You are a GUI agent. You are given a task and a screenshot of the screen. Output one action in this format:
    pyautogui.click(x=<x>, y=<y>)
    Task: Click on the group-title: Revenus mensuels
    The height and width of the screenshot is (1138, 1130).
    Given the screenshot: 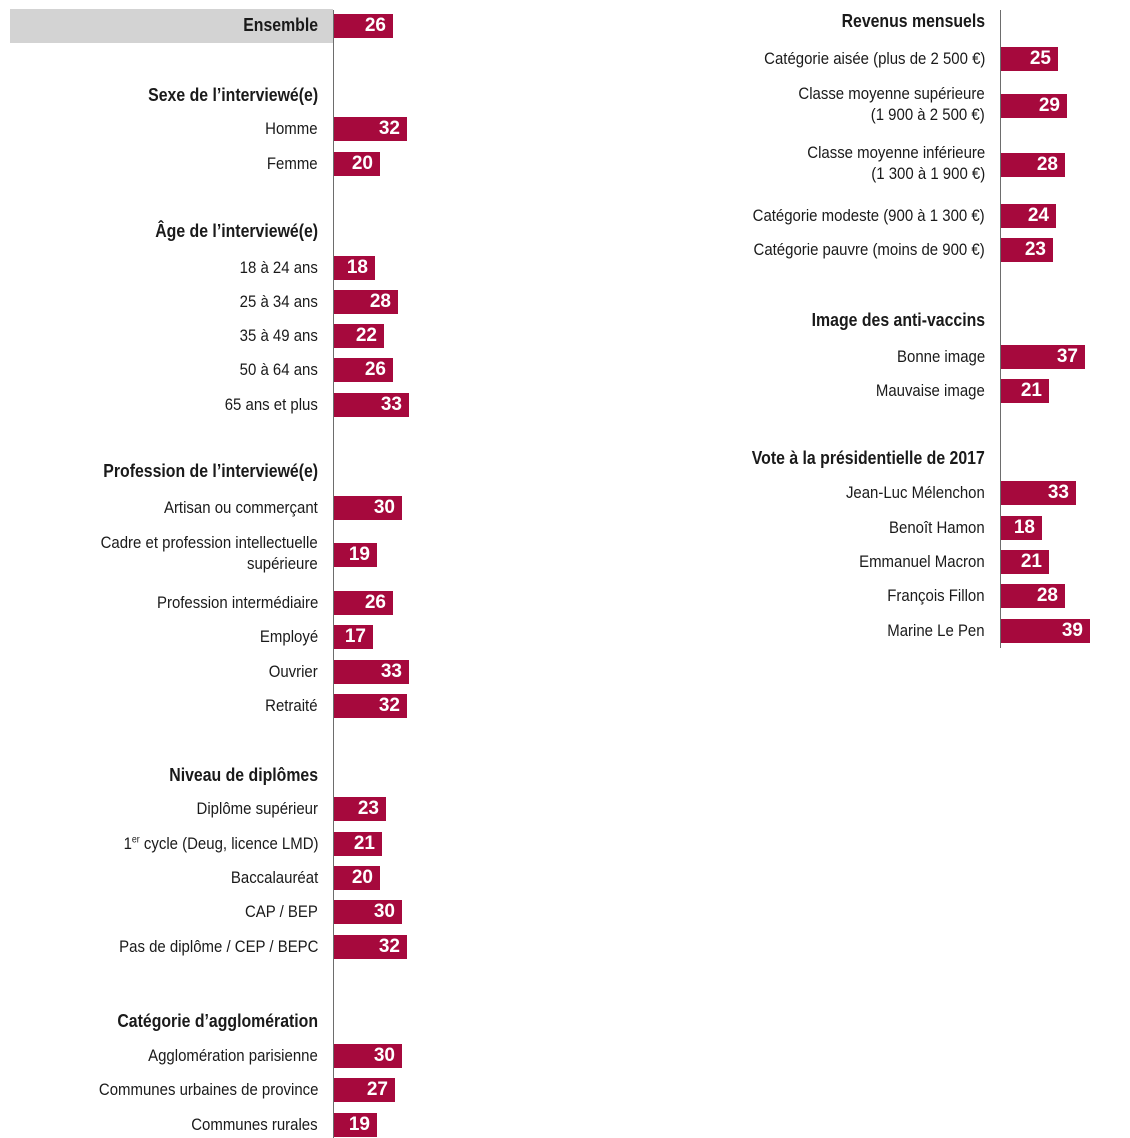 What is the action you would take?
    pyautogui.click(x=913, y=21)
    